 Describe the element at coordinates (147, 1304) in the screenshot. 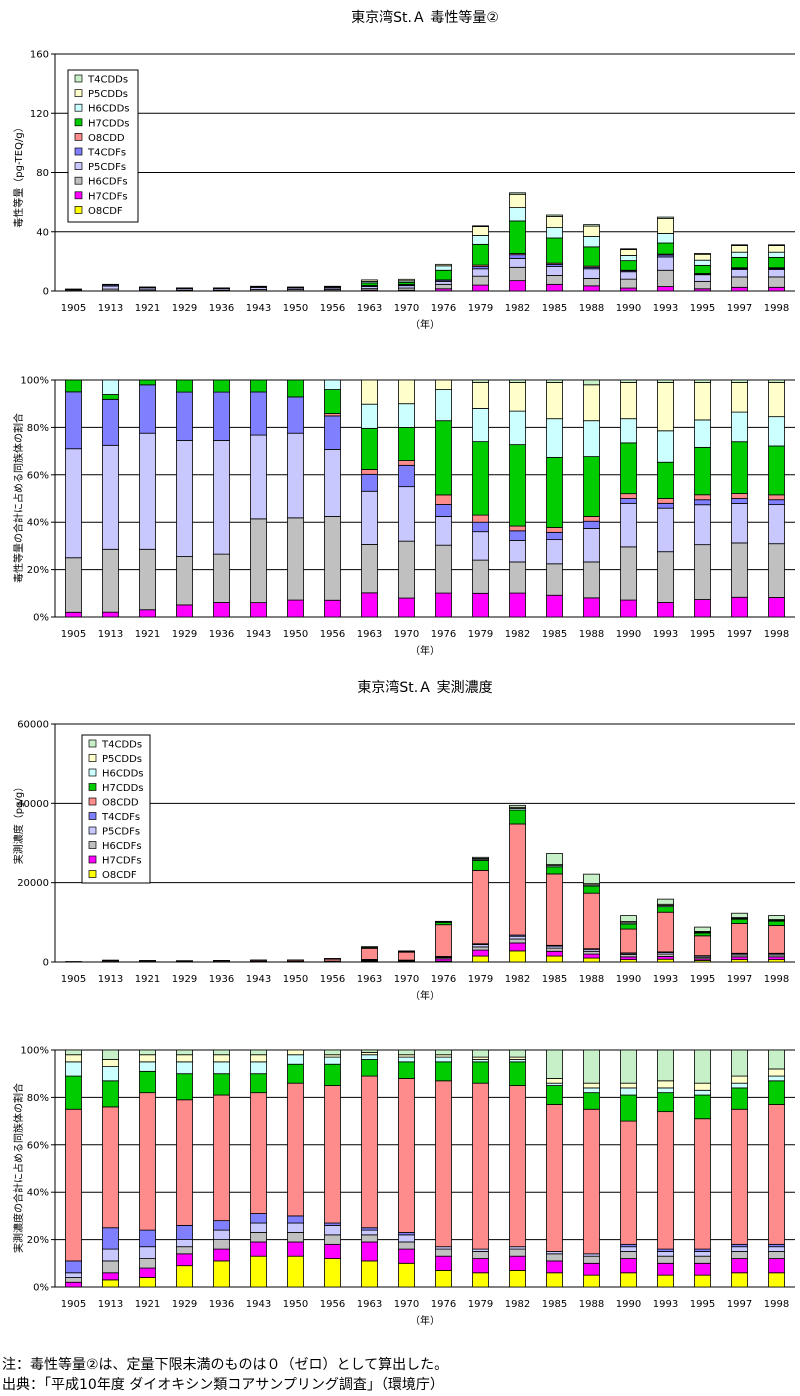

I see `x-tick-label: 1921` at that location.